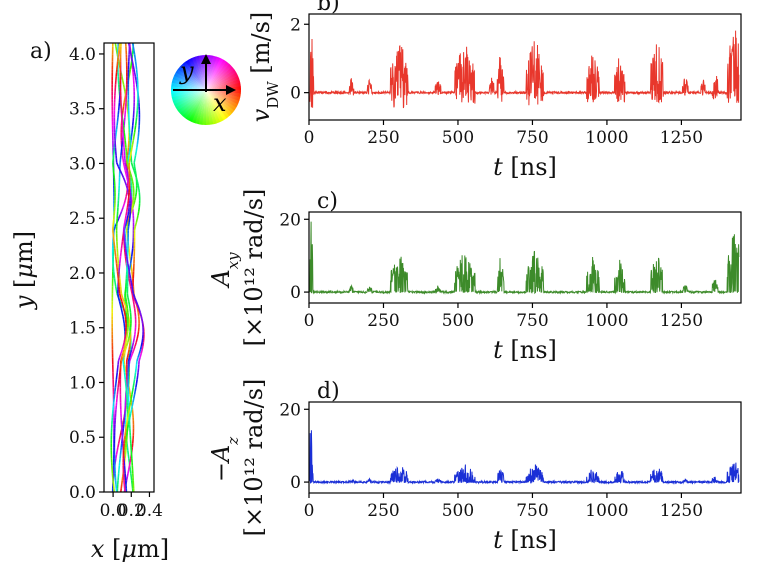 The width and height of the screenshot is (768, 579). What do you see at coordinates (130, 549) in the screenshot?
I see `panel-a-xlabel: x [μm]` at bounding box center [130, 549].